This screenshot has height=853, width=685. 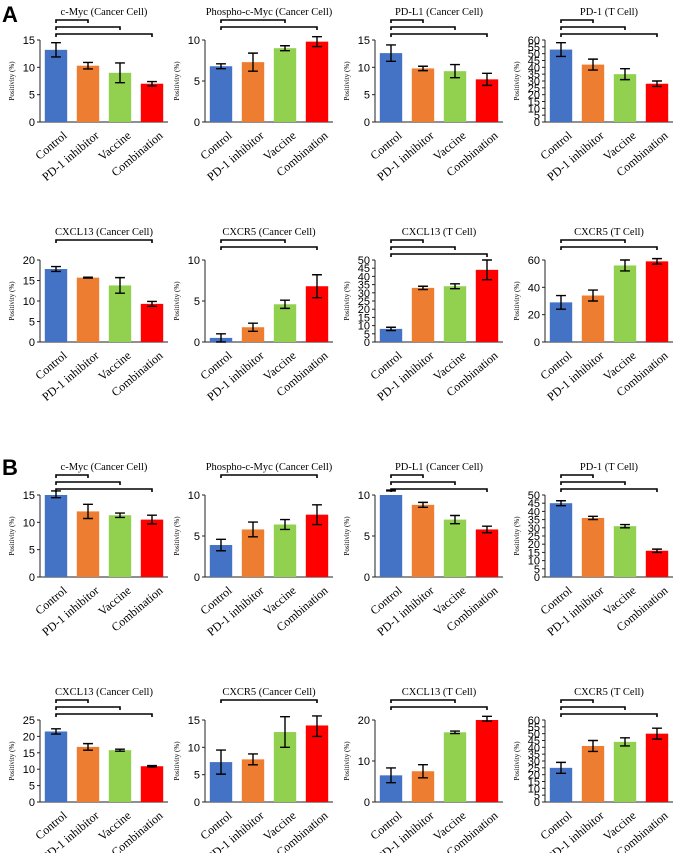 What do you see at coordinates (609, 12) in the screenshot?
I see `chart-title: PD-1 (T Cell)` at bounding box center [609, 12].